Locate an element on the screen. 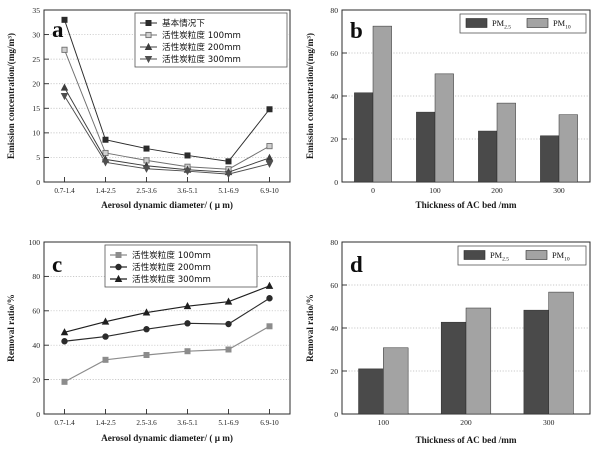 The height and width of the screenshot is (471, 600). y-tick-label: 35 is located at coordinates (36, 10).